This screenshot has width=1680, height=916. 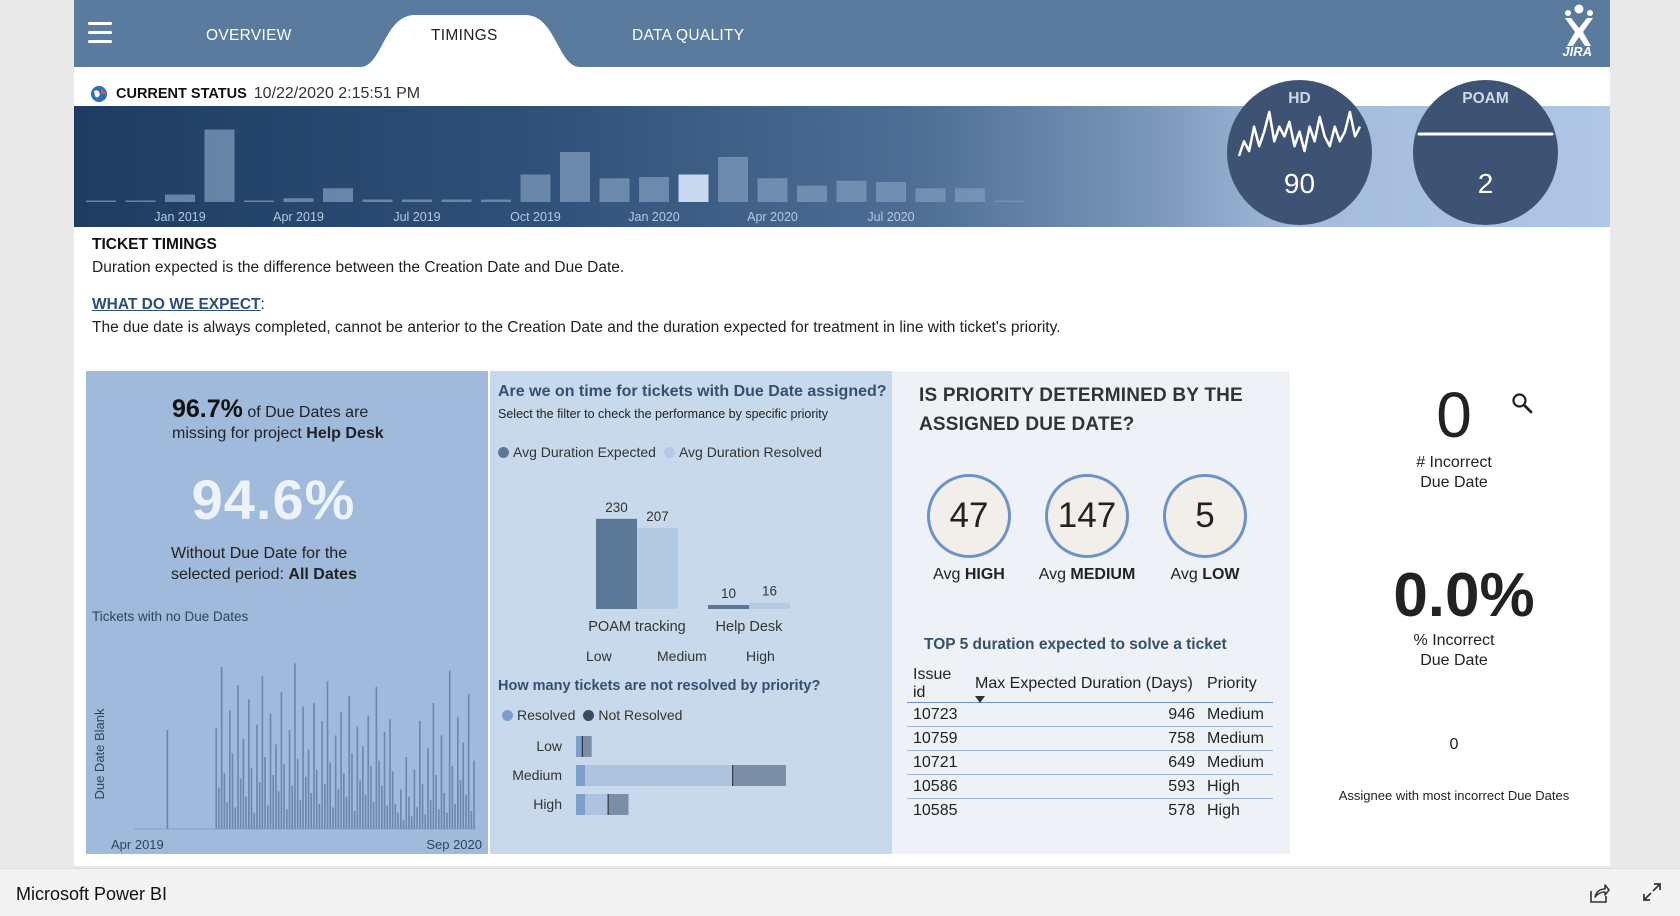 I want to click on expand-icon, so click(x=1652, y=892).